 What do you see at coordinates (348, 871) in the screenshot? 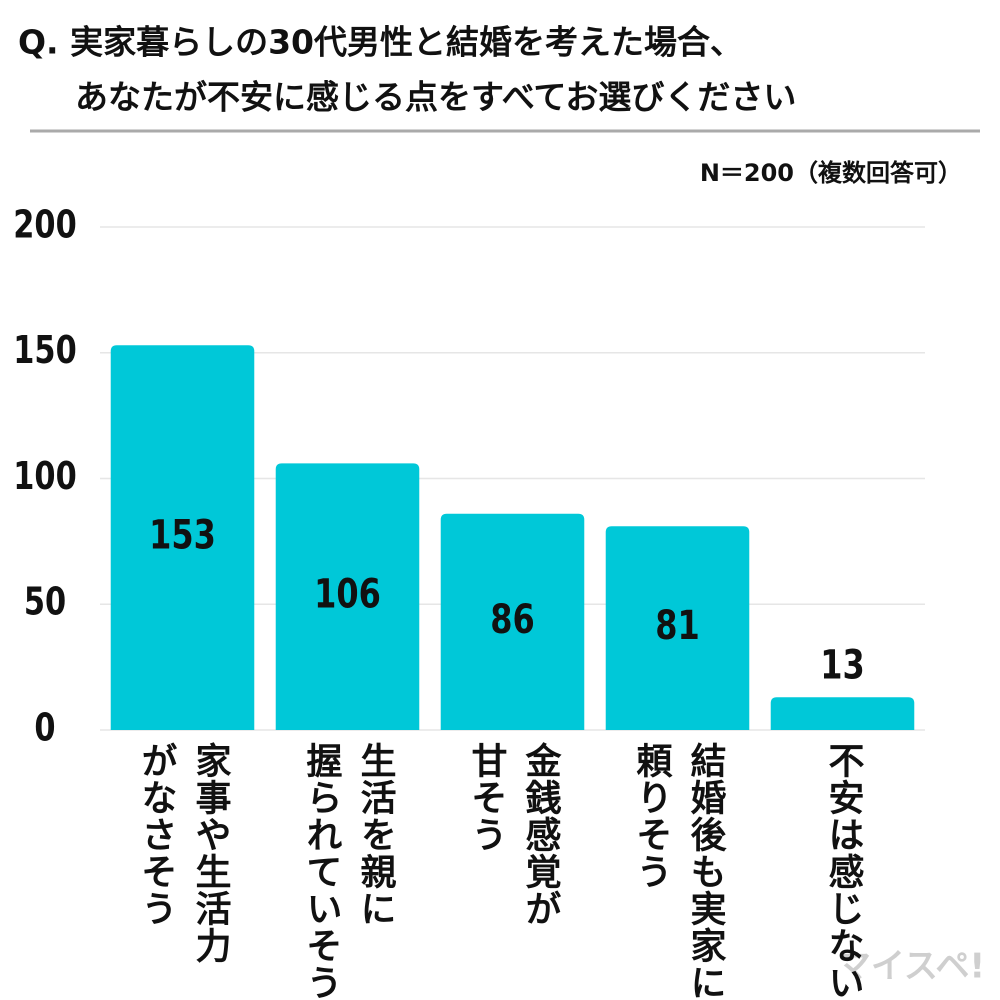
I see `x-tick-label: 生活を親に 握られていそう` at bounding box center [348, 871].